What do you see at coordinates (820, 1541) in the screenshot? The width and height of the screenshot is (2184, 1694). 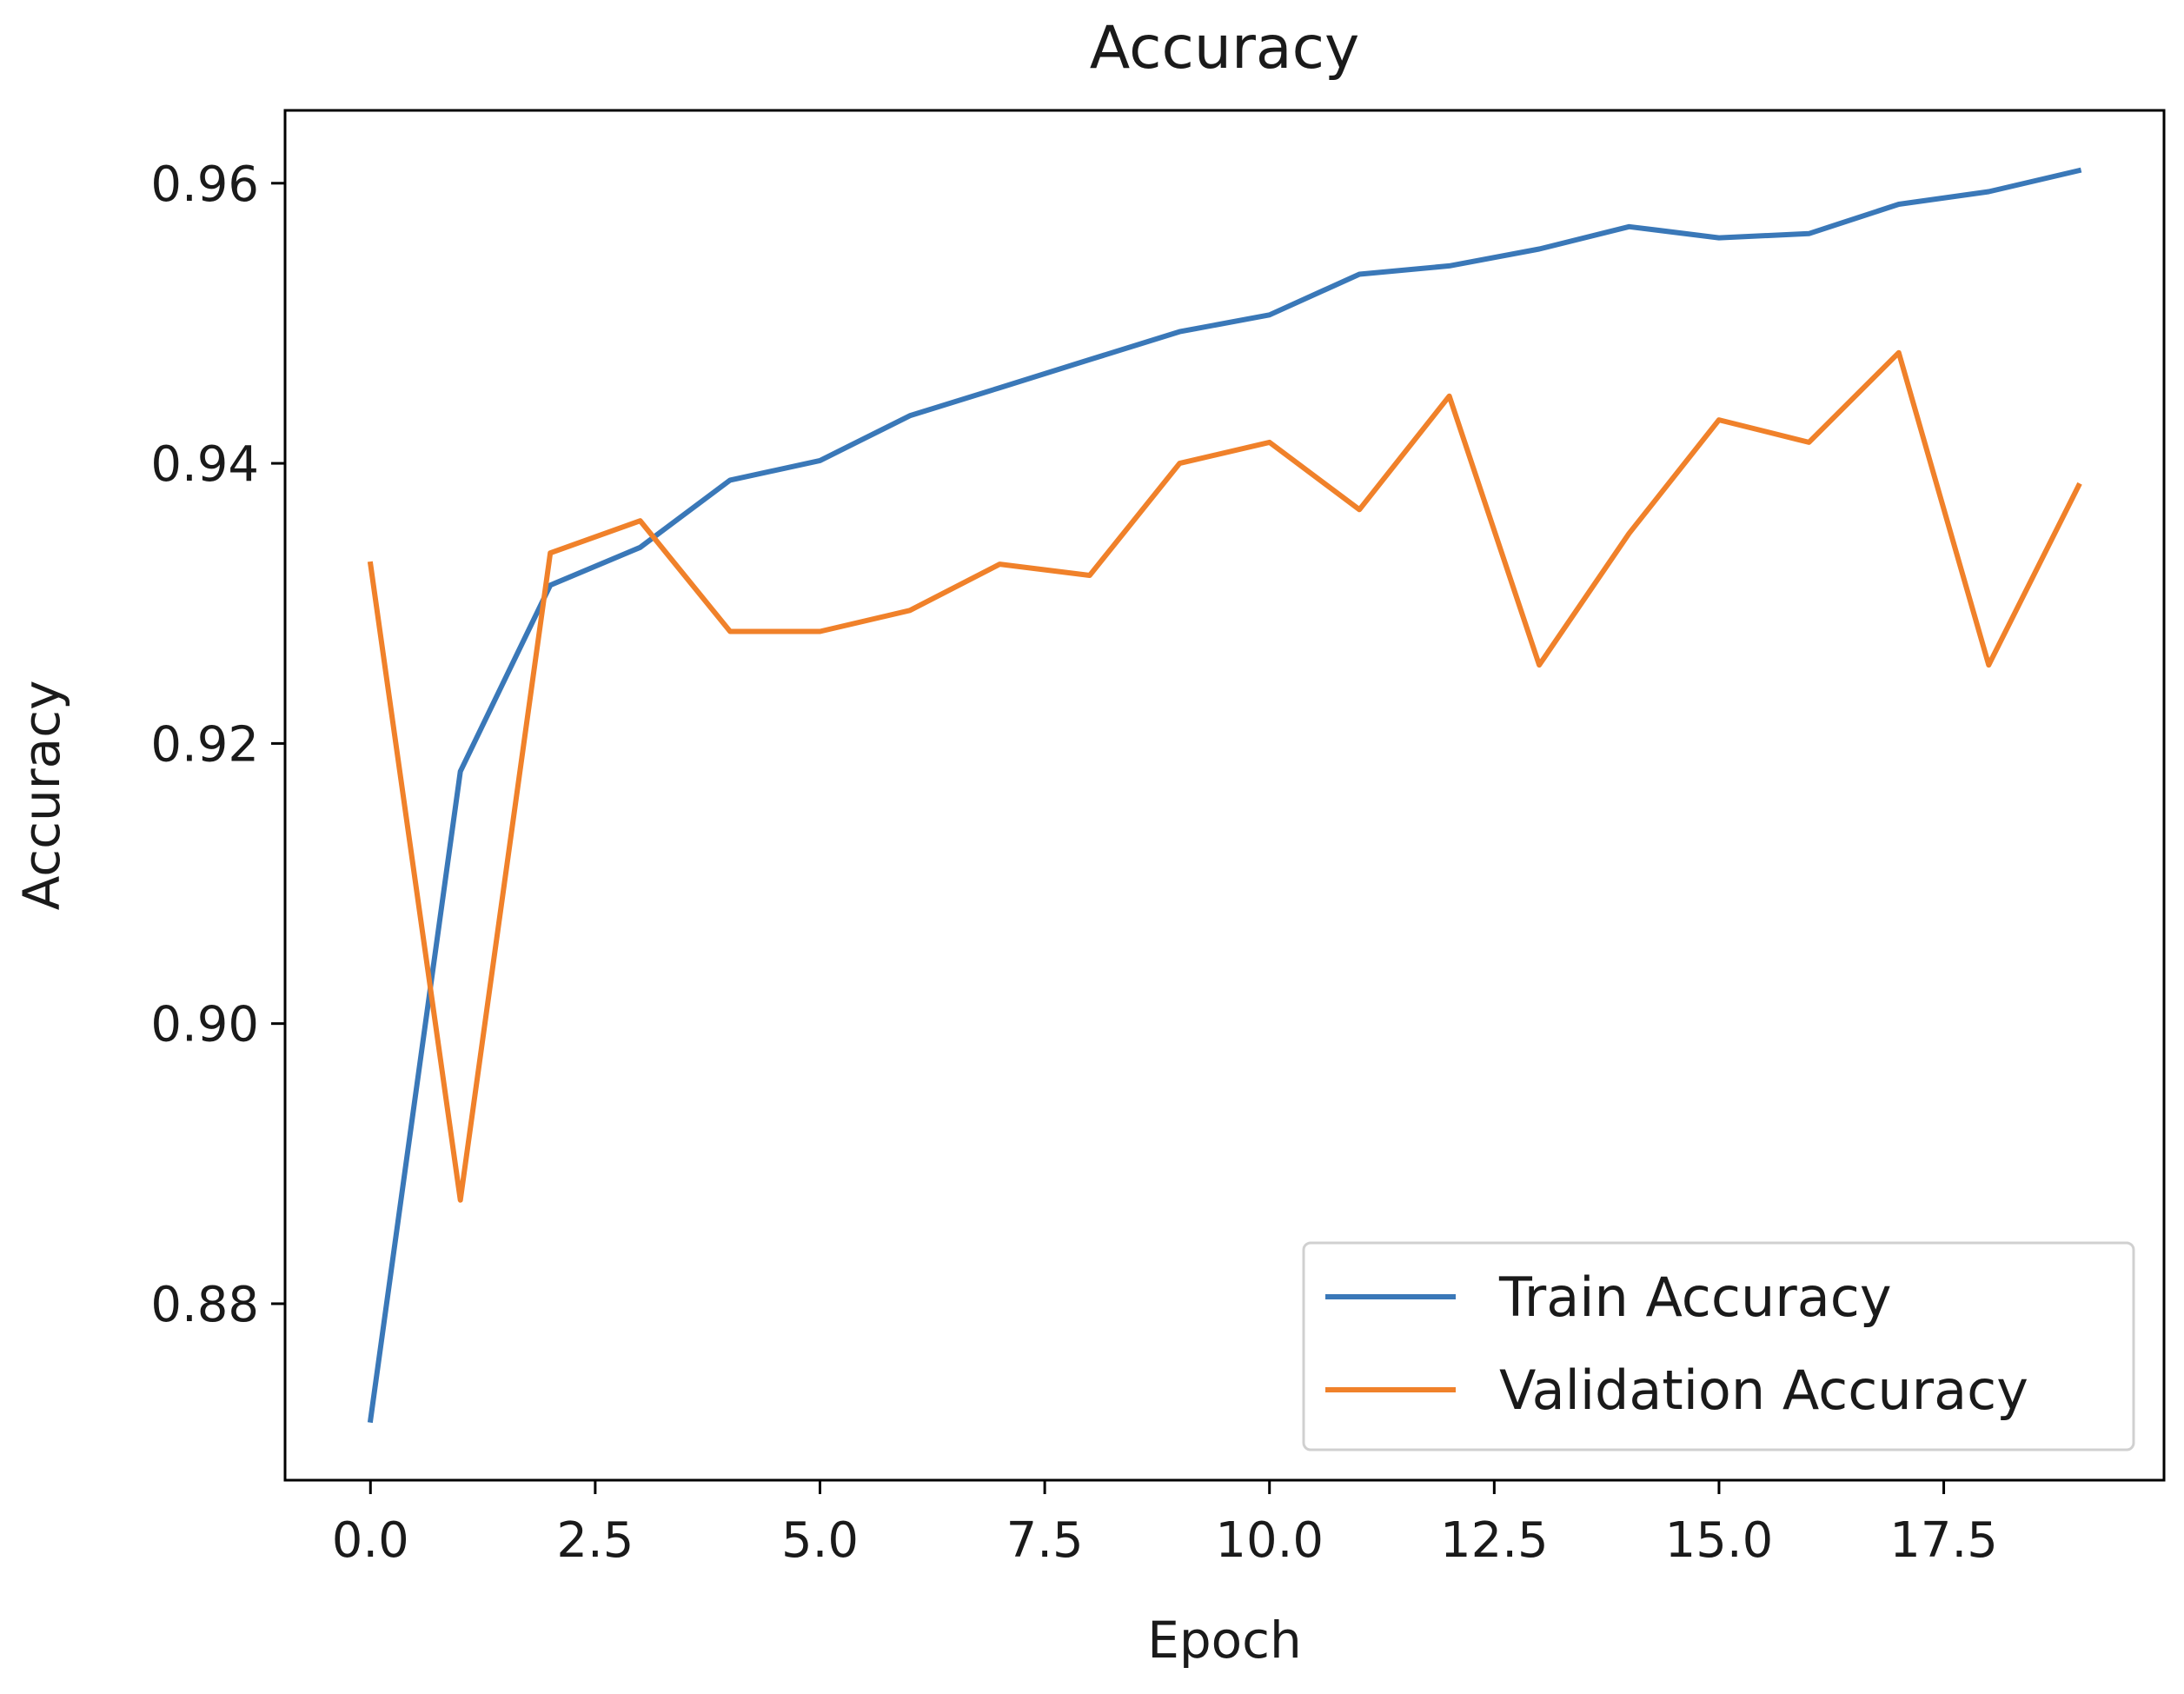 I see `x-tick-label: 5.0` at bounding box center [820, 1541].